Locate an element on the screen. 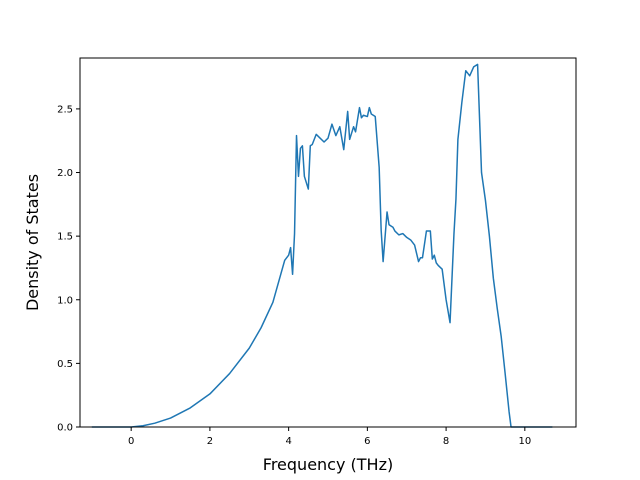  x-tick-label: 8 is located at coordinates (446, 441).